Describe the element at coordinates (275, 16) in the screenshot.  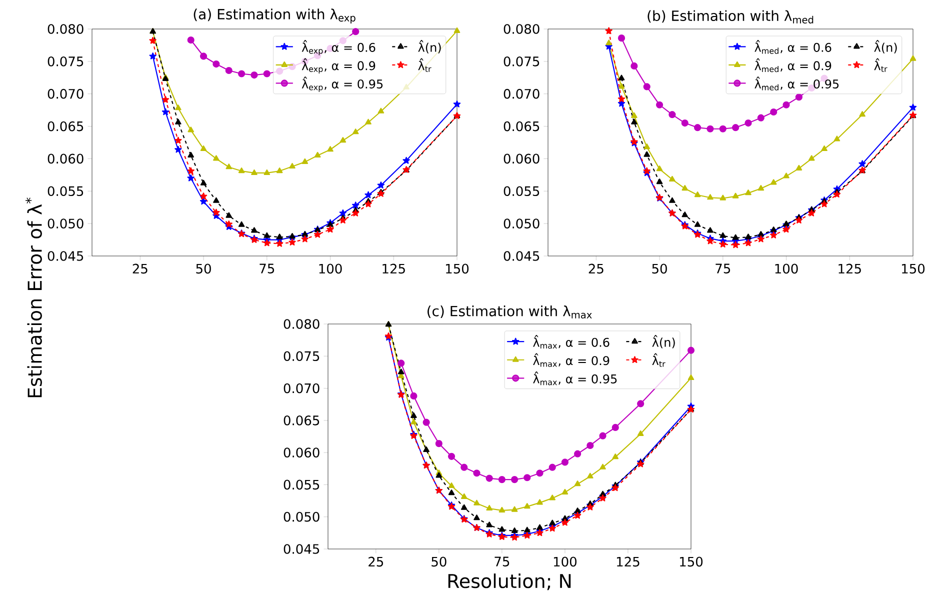
I see `chart-title: (a) Estimation with λ$_{exp}$` at that location.